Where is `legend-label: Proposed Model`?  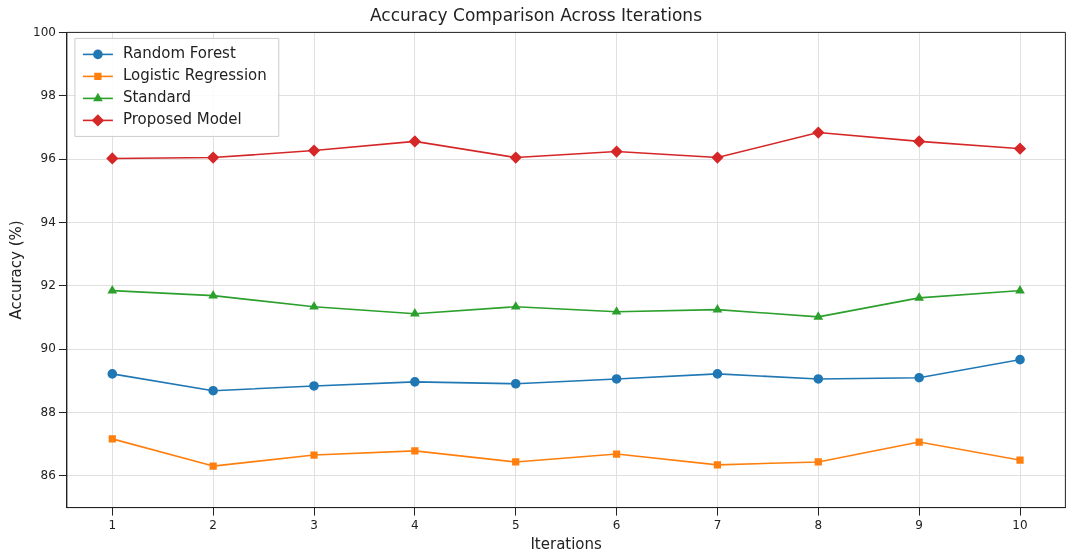
legend-label: Proposed Model is located at coordinates (182, 119).